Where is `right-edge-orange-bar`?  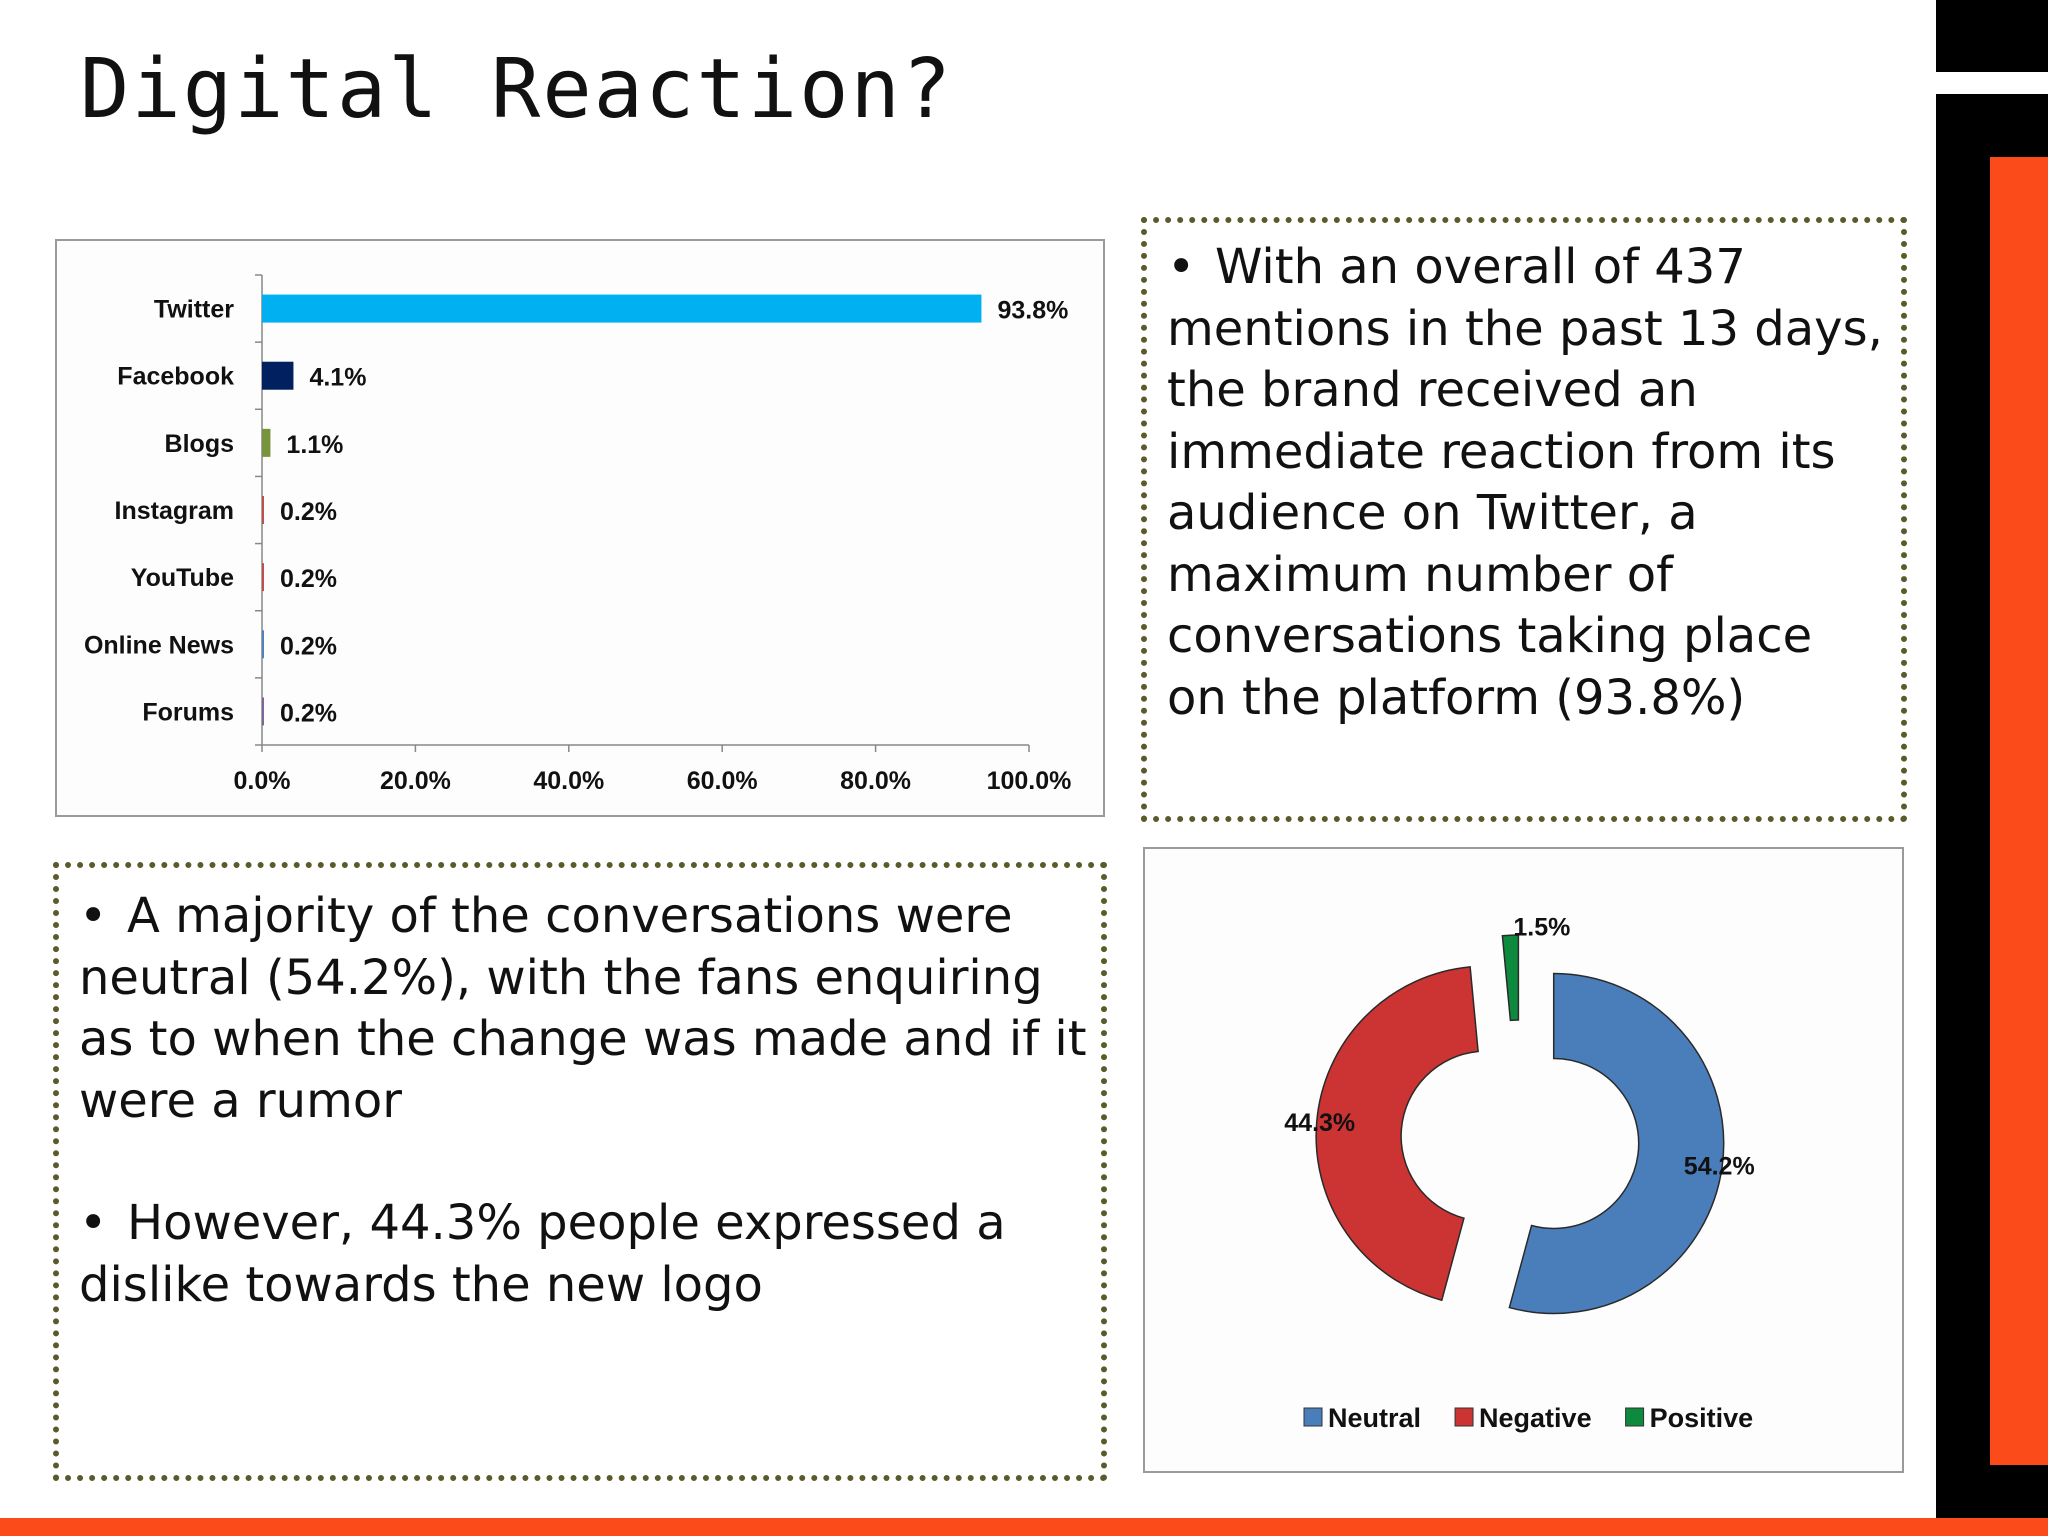
right-edge-orange-bar is located at coordinates (2019, 811).